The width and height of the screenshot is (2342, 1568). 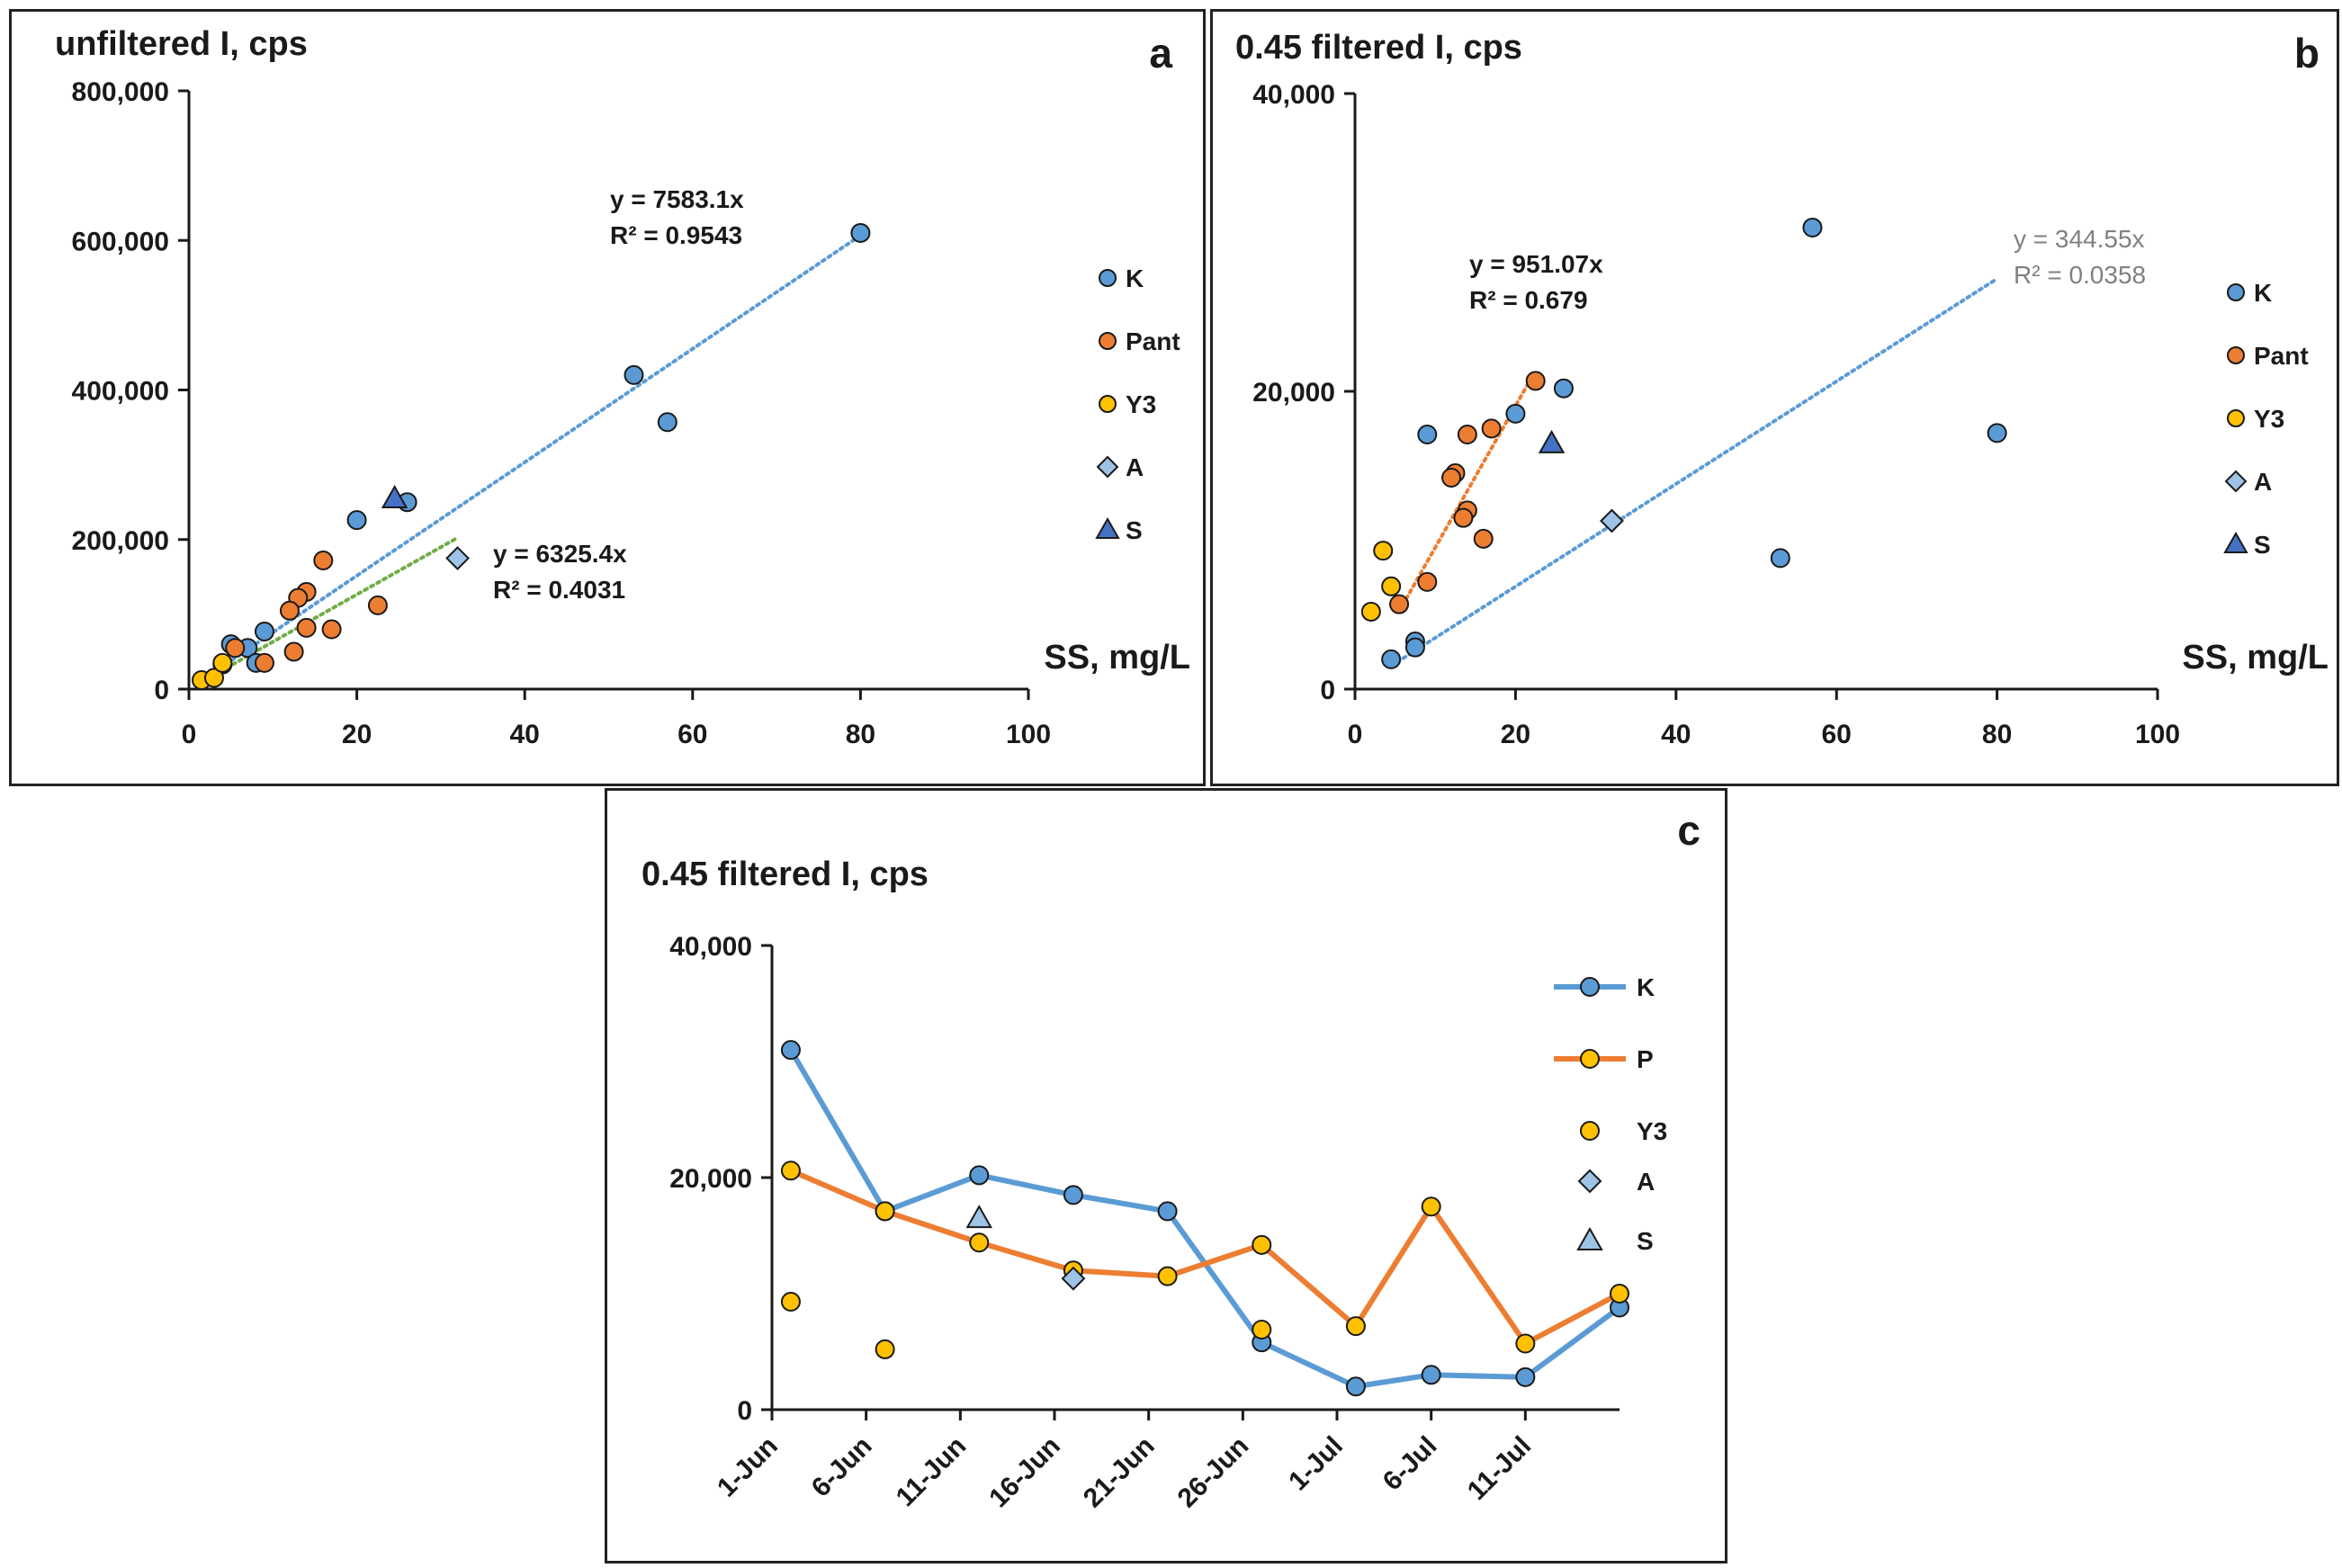 I want to click on chart-c-legend-label-y3: Y3, so click(x=1652, y=1131).